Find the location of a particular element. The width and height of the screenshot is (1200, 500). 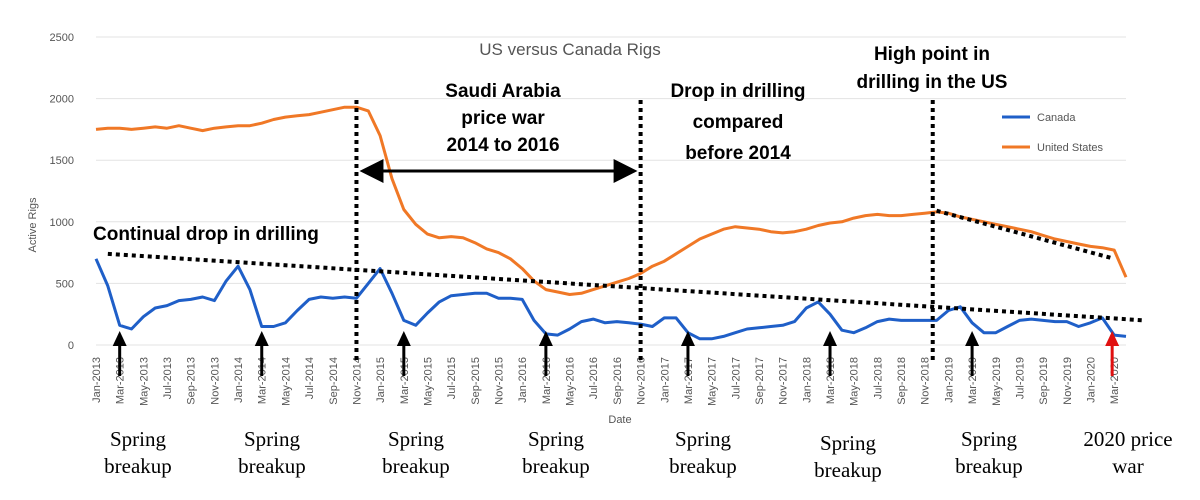

annotation-saudi-line2: price war is located at coordinates (503, 118).